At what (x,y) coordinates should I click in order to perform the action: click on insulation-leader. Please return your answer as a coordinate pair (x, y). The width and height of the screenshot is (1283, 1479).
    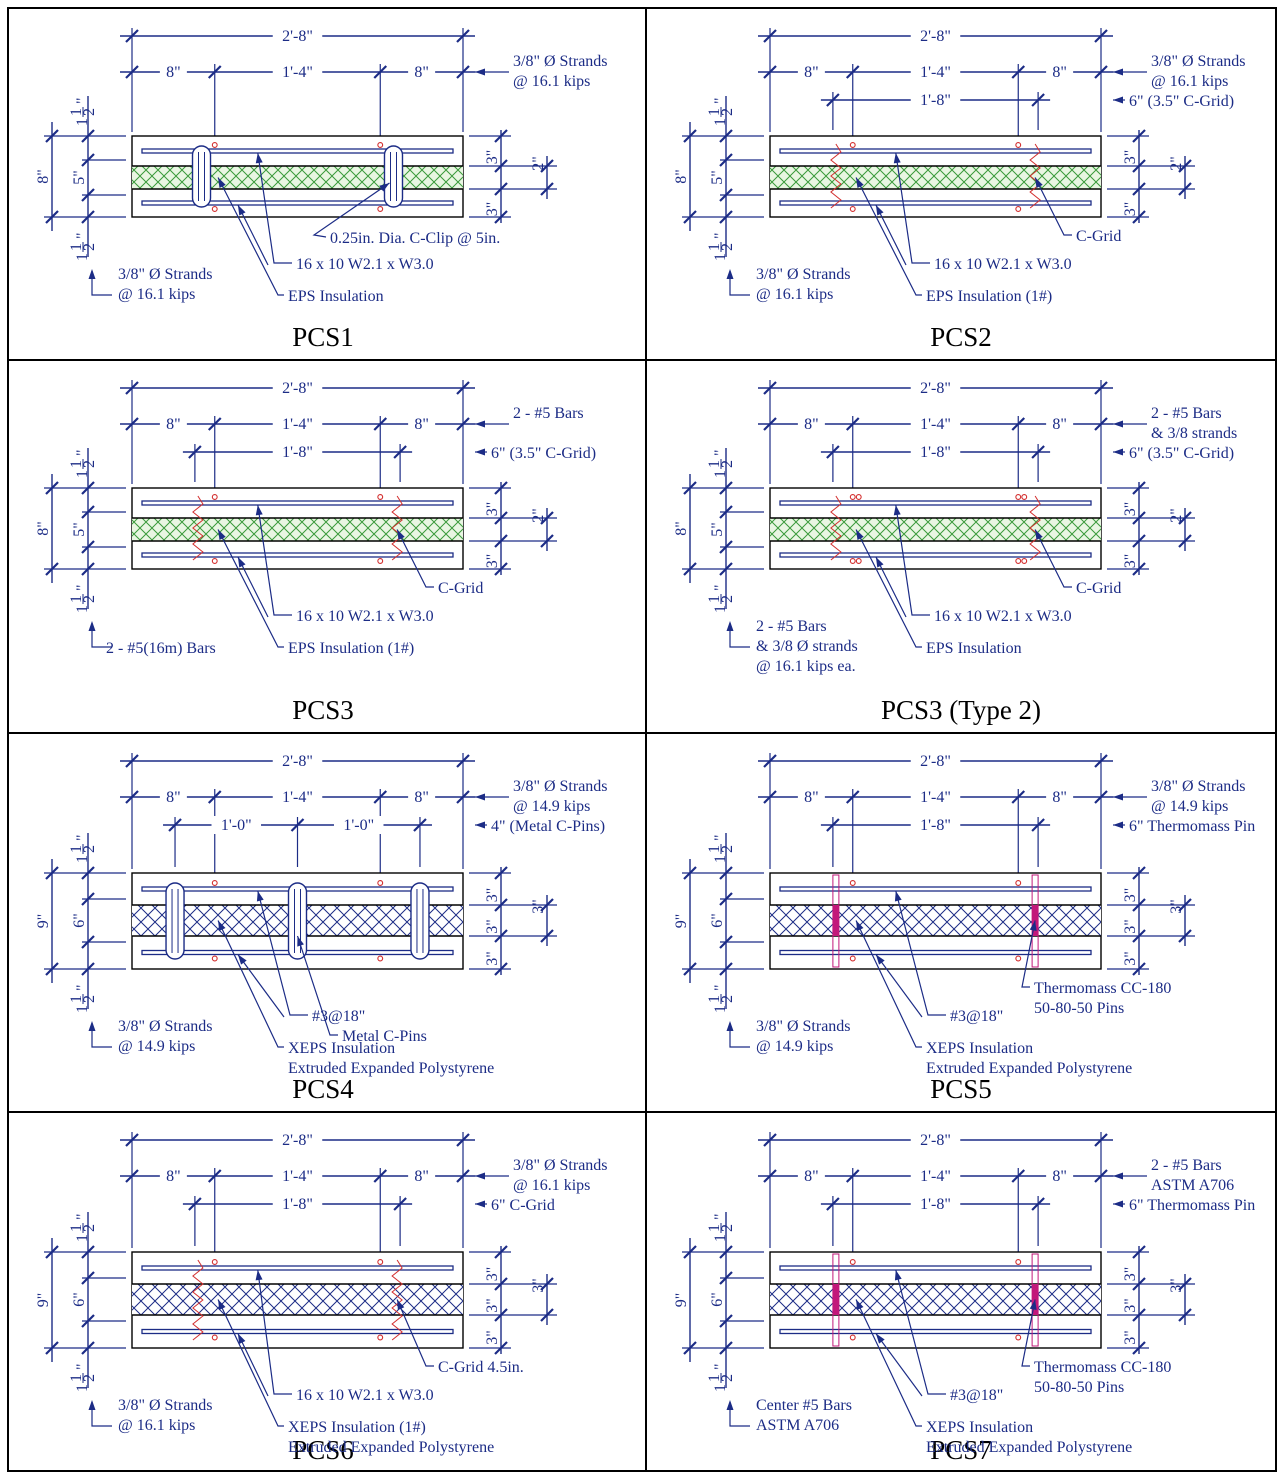
    Looking at the image, I should click on (888, 236).